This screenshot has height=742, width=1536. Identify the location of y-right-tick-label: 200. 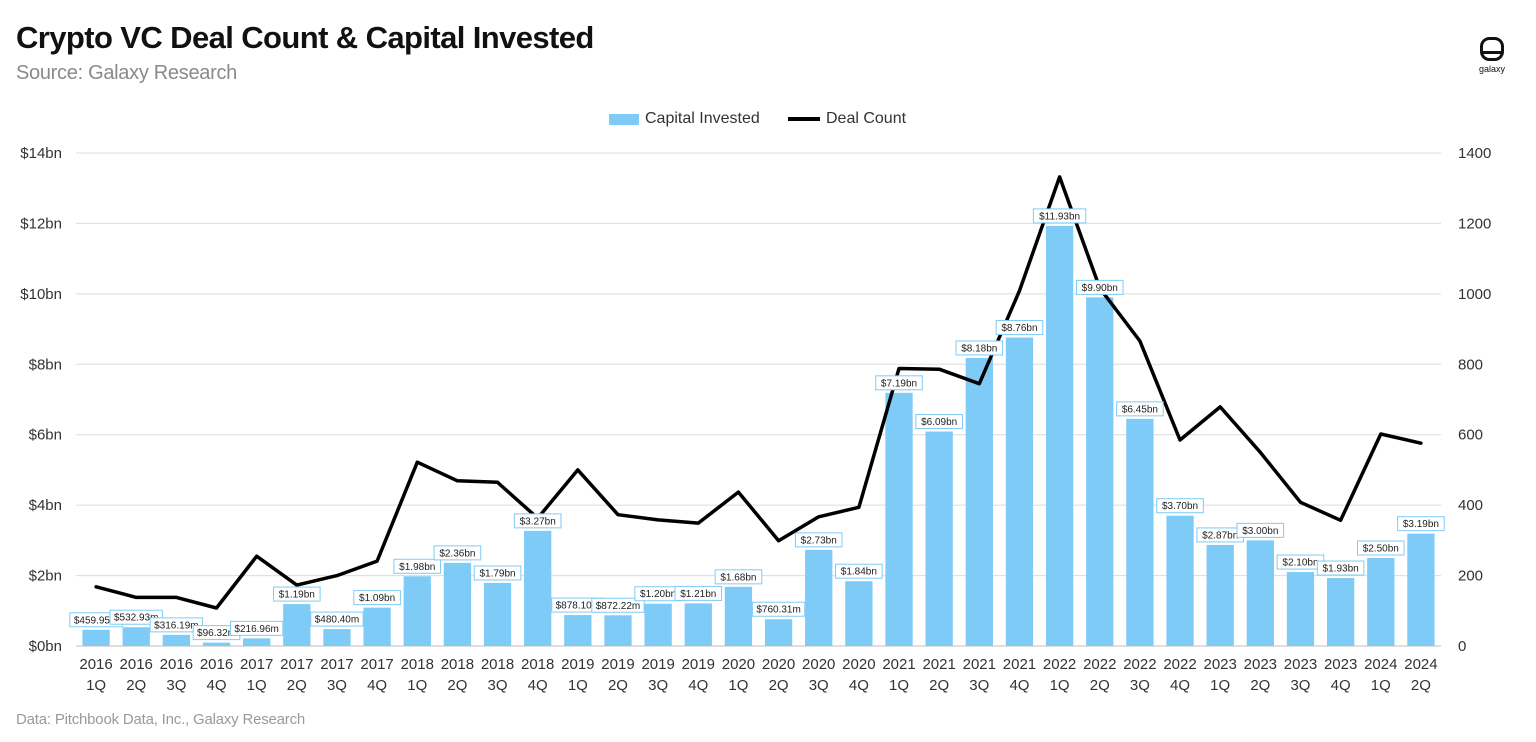
(1470, 576).